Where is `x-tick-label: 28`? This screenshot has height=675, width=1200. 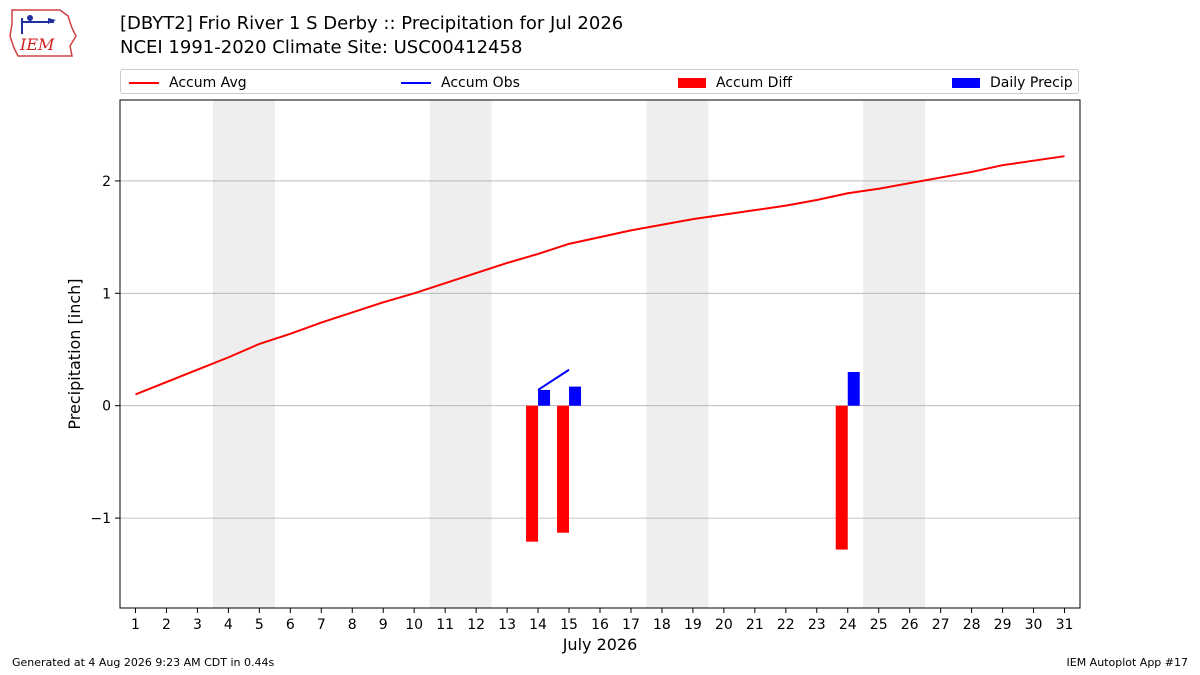 x-tick-label: 28 is located at coordinates (972, 625).